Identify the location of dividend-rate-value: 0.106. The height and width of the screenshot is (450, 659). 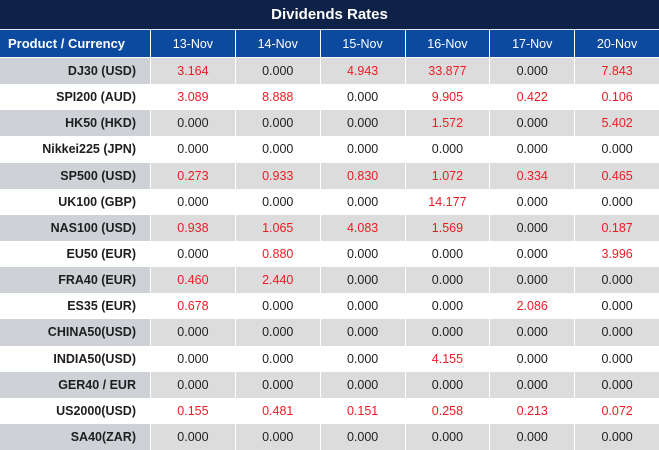
(616, 97).